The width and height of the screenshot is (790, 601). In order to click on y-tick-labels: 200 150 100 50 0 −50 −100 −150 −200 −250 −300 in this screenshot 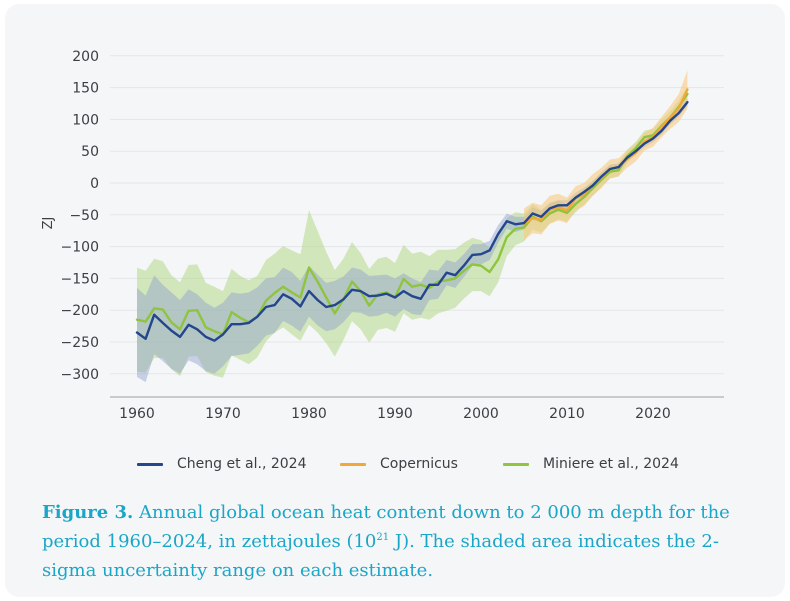, I will do `click(80, 216)`.